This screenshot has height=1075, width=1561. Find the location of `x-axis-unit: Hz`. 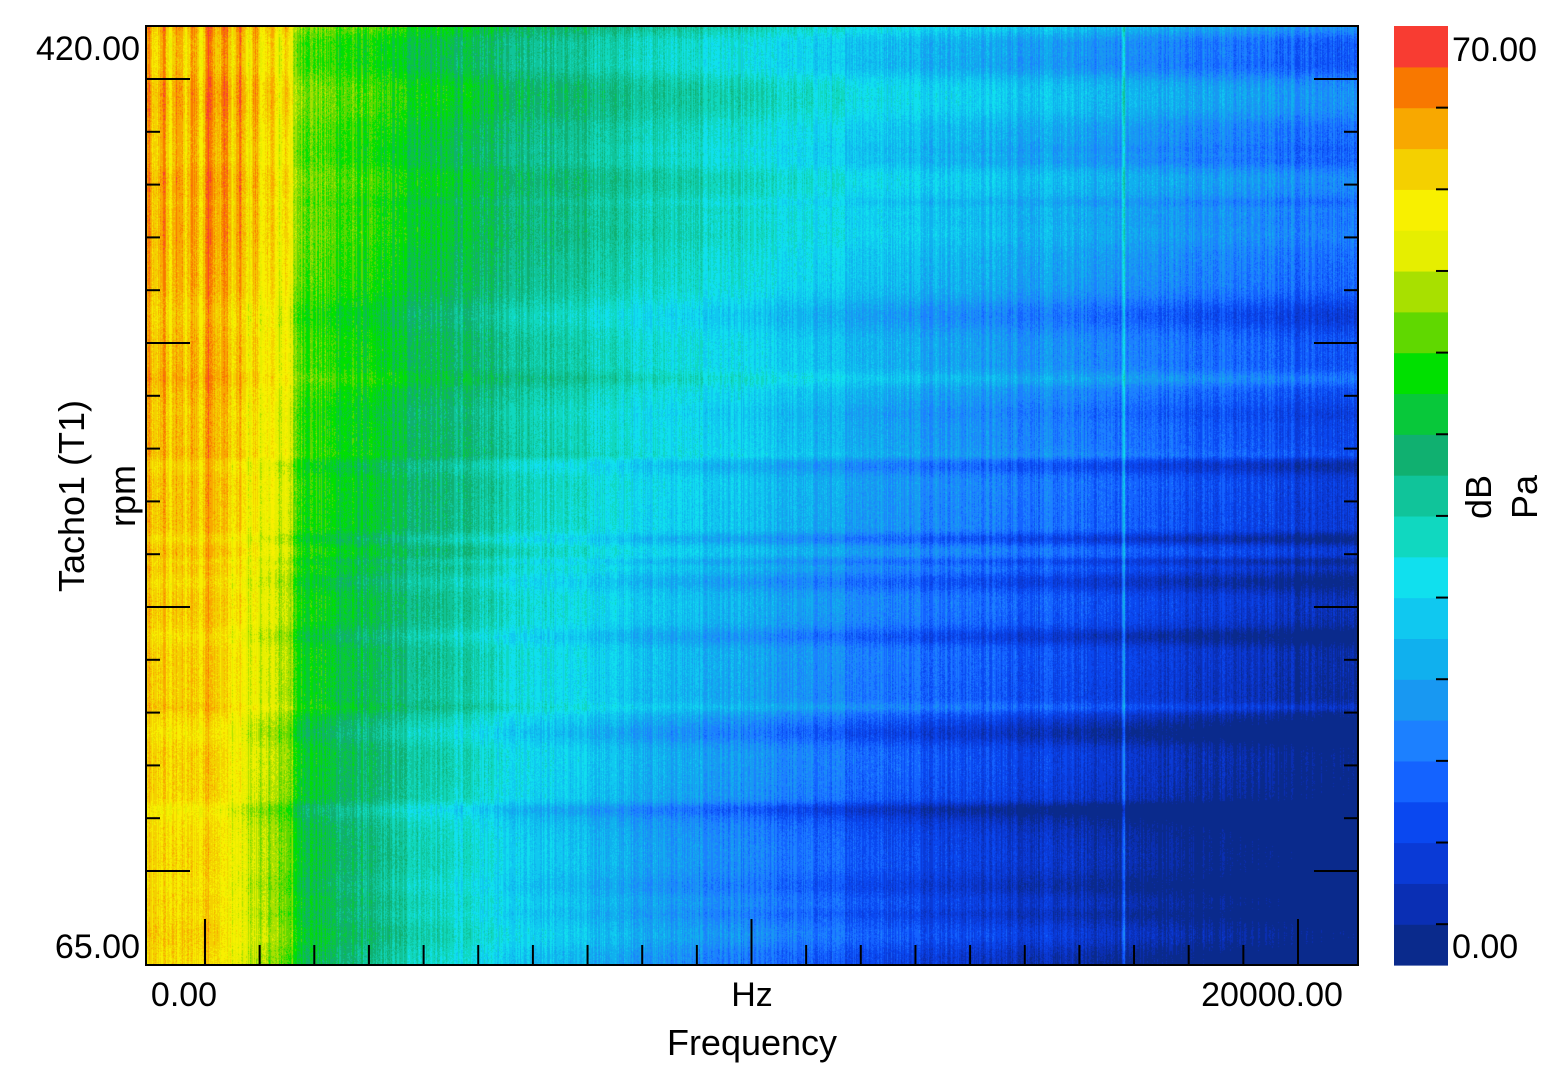

x-axis-unit: Hz is located at coordinates (752, 995).